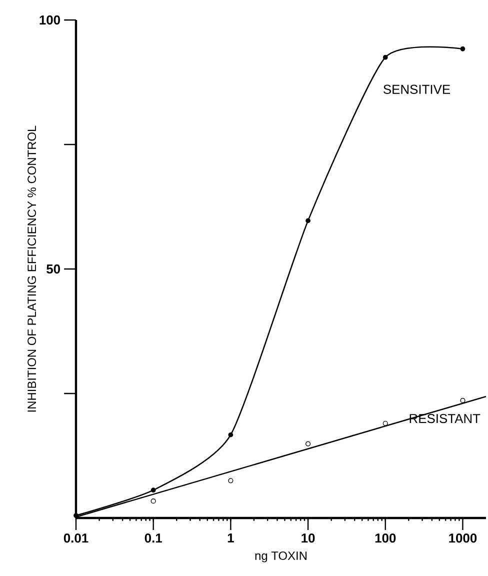 The image size is (488, 576). I want to click on series-label: SENSITIVE, so click(417, 89).